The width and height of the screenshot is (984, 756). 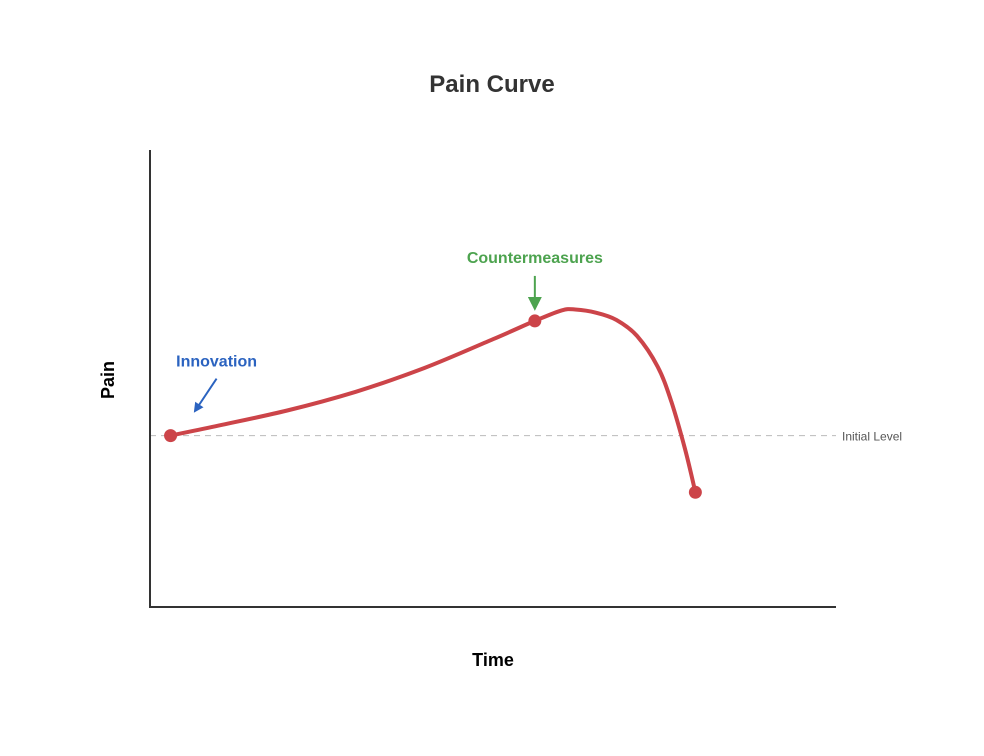 What do you see at coordinates (205, 395) in the screenshot?
I see `annotation-innovation-arrow` at bounding box center [205, 395].